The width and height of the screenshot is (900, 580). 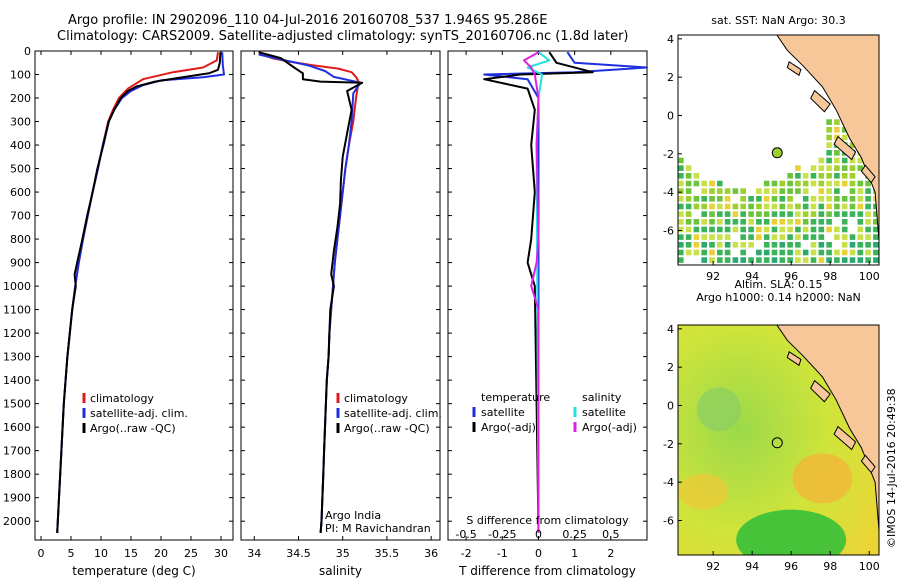 I want to click on salinity-series-line, so click(x=310, y=293).